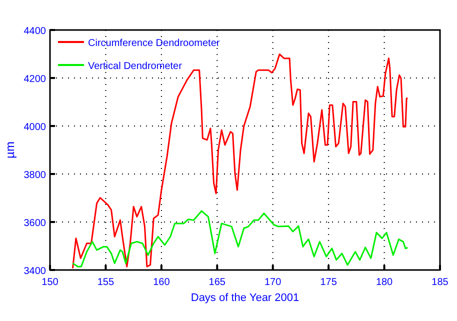 This screenshot has width=457, height=321. Describe the element at coordinates (440, 282) in the screenshot. I see `x-tick-label: 185` at that location.